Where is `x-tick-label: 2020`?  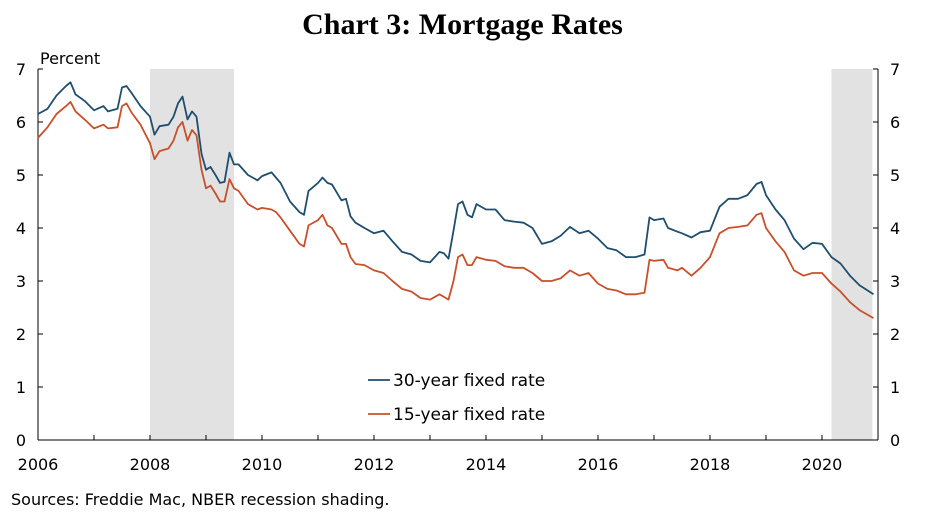
x-tick-label: 2020 is located at coordinates (822, 464).